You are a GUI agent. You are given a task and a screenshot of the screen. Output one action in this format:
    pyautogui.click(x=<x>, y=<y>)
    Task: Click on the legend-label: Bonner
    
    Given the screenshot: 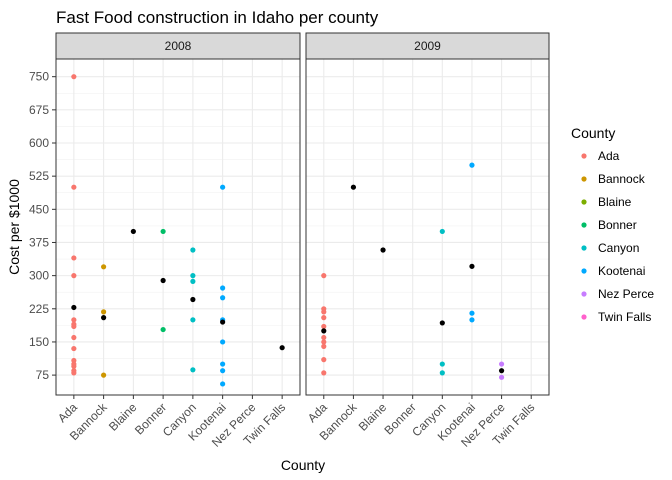 What is the action you would take?
    pyautogui.click(x=617, y=225)
    